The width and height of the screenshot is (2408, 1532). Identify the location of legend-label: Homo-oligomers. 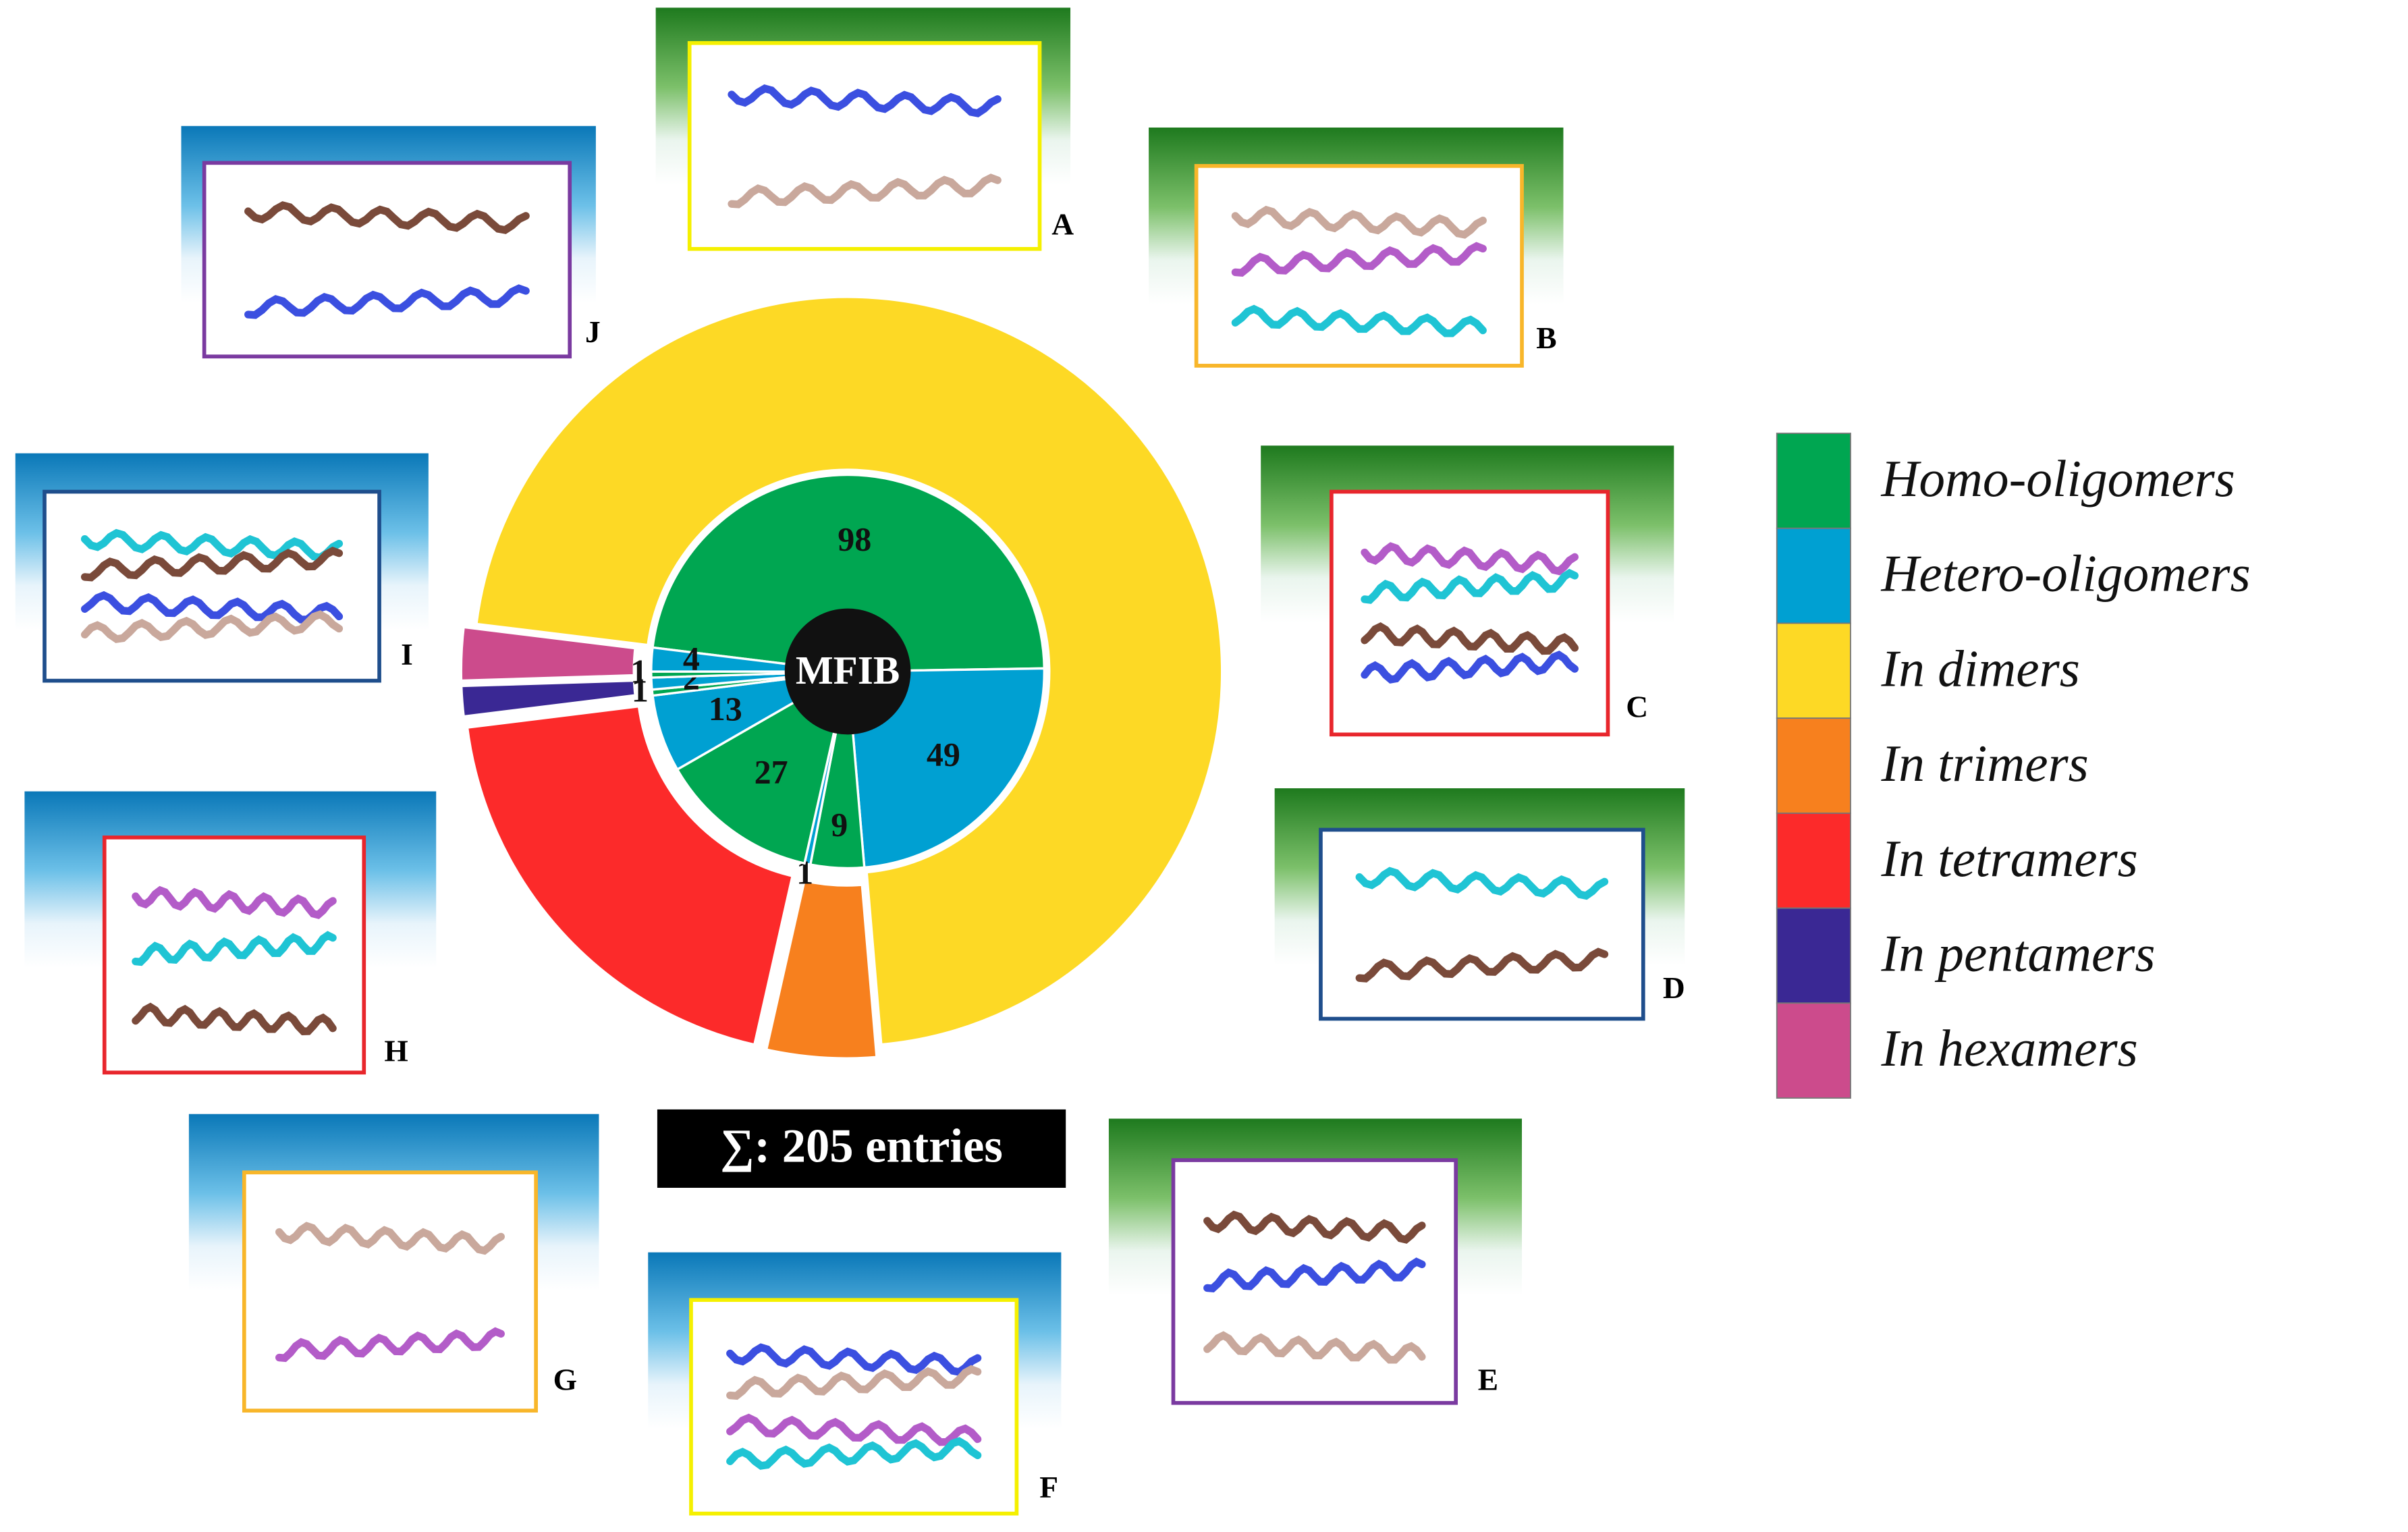
(2058, 478).